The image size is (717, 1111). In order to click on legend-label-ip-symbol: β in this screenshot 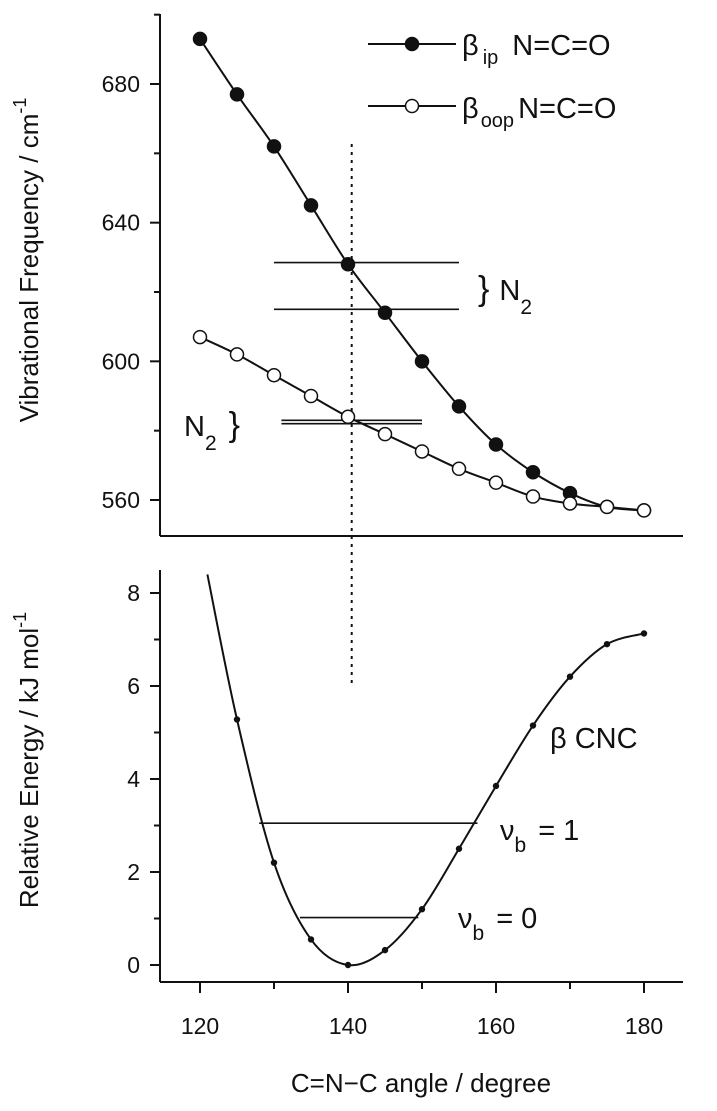, I will do `click(470, 46)`.